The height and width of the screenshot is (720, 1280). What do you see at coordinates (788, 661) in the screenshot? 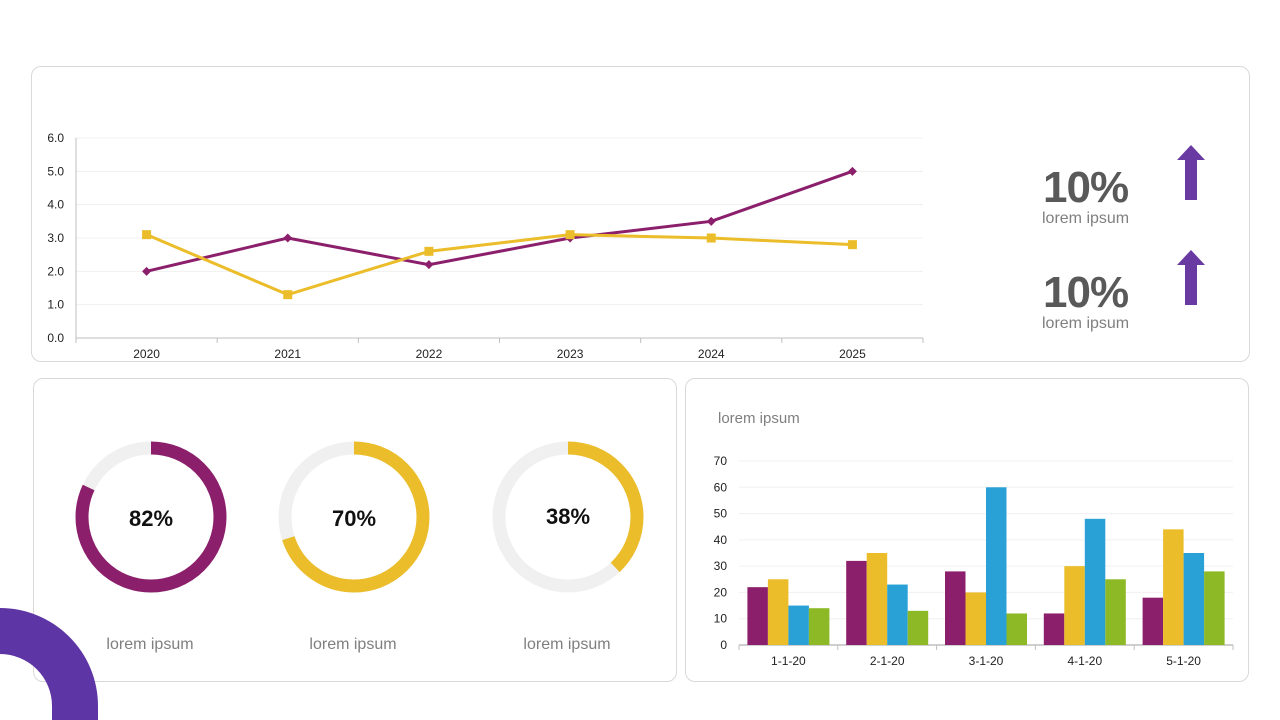
I see `x-tick-label: 1-1-20` at bounding box center [788, 661].